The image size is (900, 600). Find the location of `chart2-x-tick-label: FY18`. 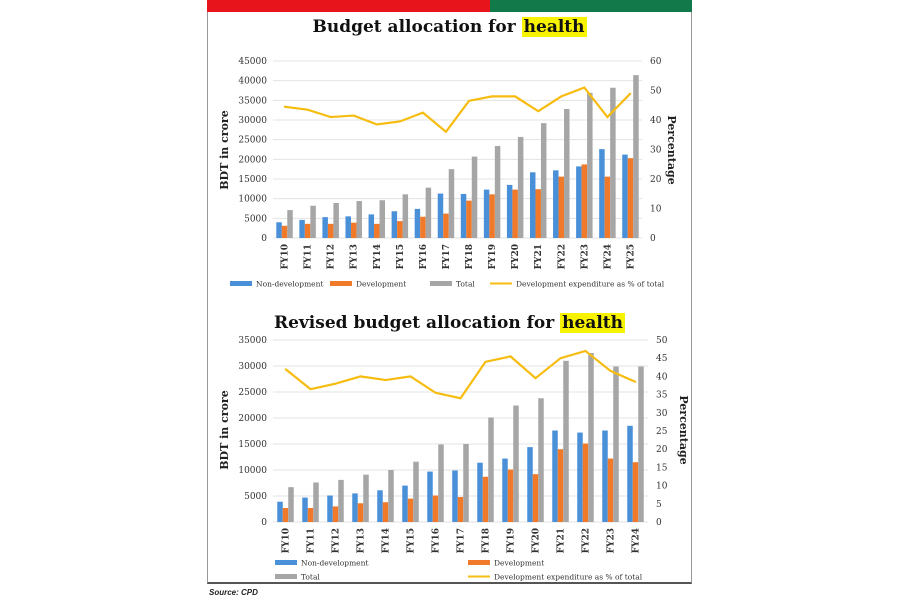

chart2-x-tick-label: FY18 is located at coordinates (487, 540).